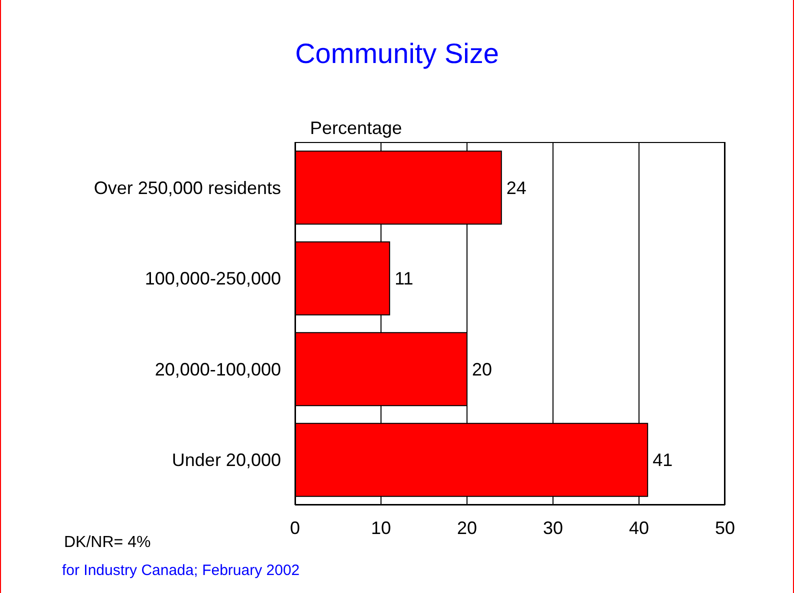  What do you see at coordinates (467, 528) in the screenshot?
I see `x-tick-label: 20` at bounding box center [467, 528].